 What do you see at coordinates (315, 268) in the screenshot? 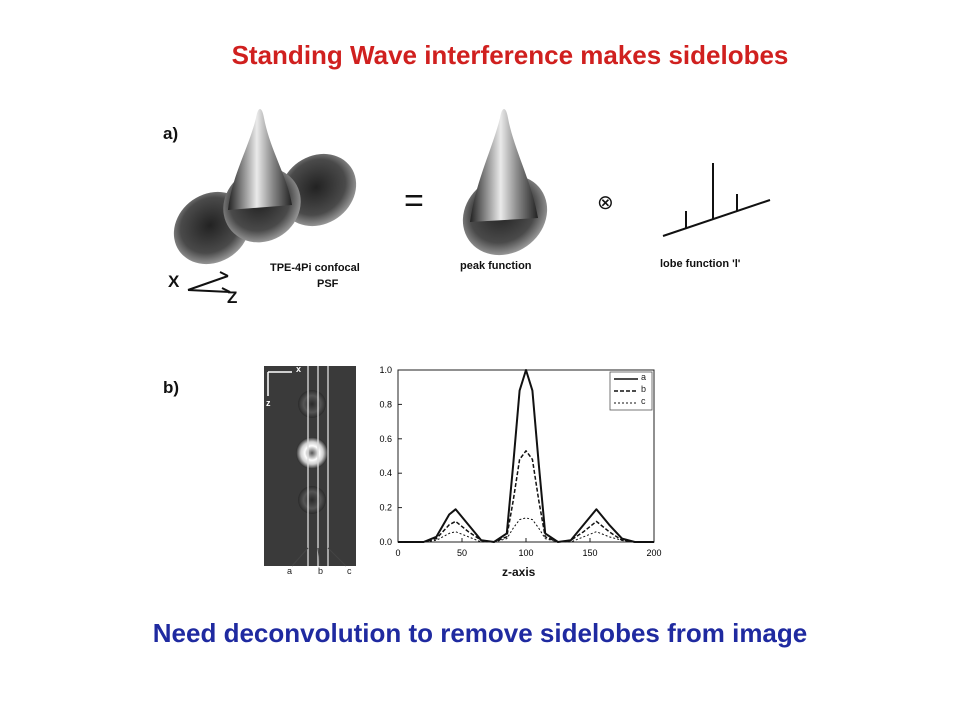
I see `psf-label: TPE-4Pi confocal` at bounding box center [315, 268].